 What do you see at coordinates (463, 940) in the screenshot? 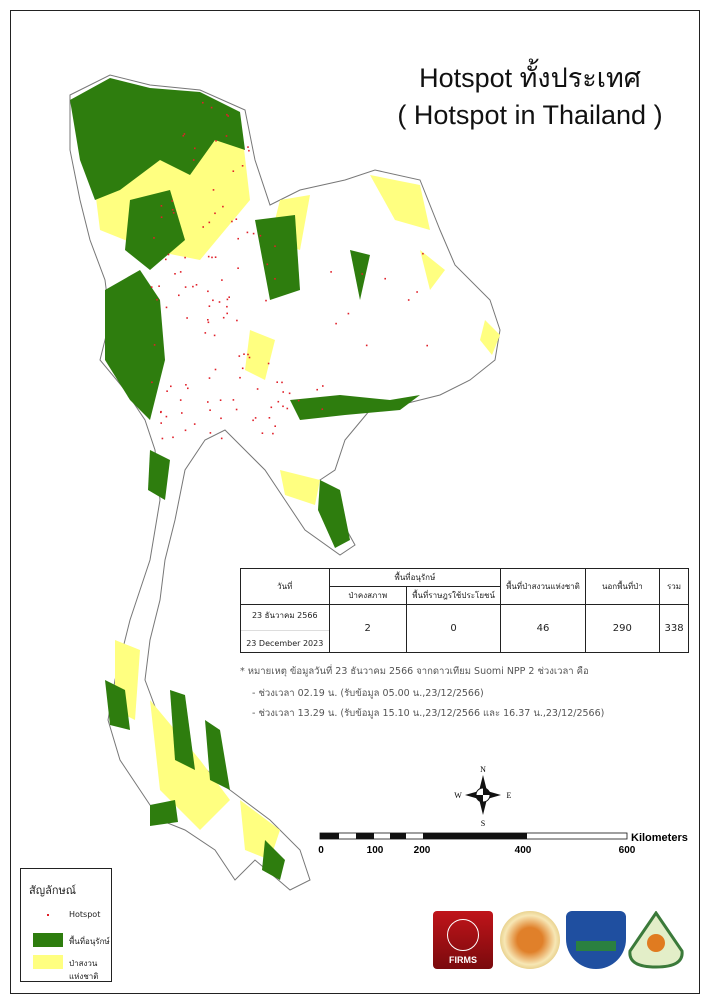
I see `nasa-firms-logo: FIRMS` at bounding box center [463, 940].